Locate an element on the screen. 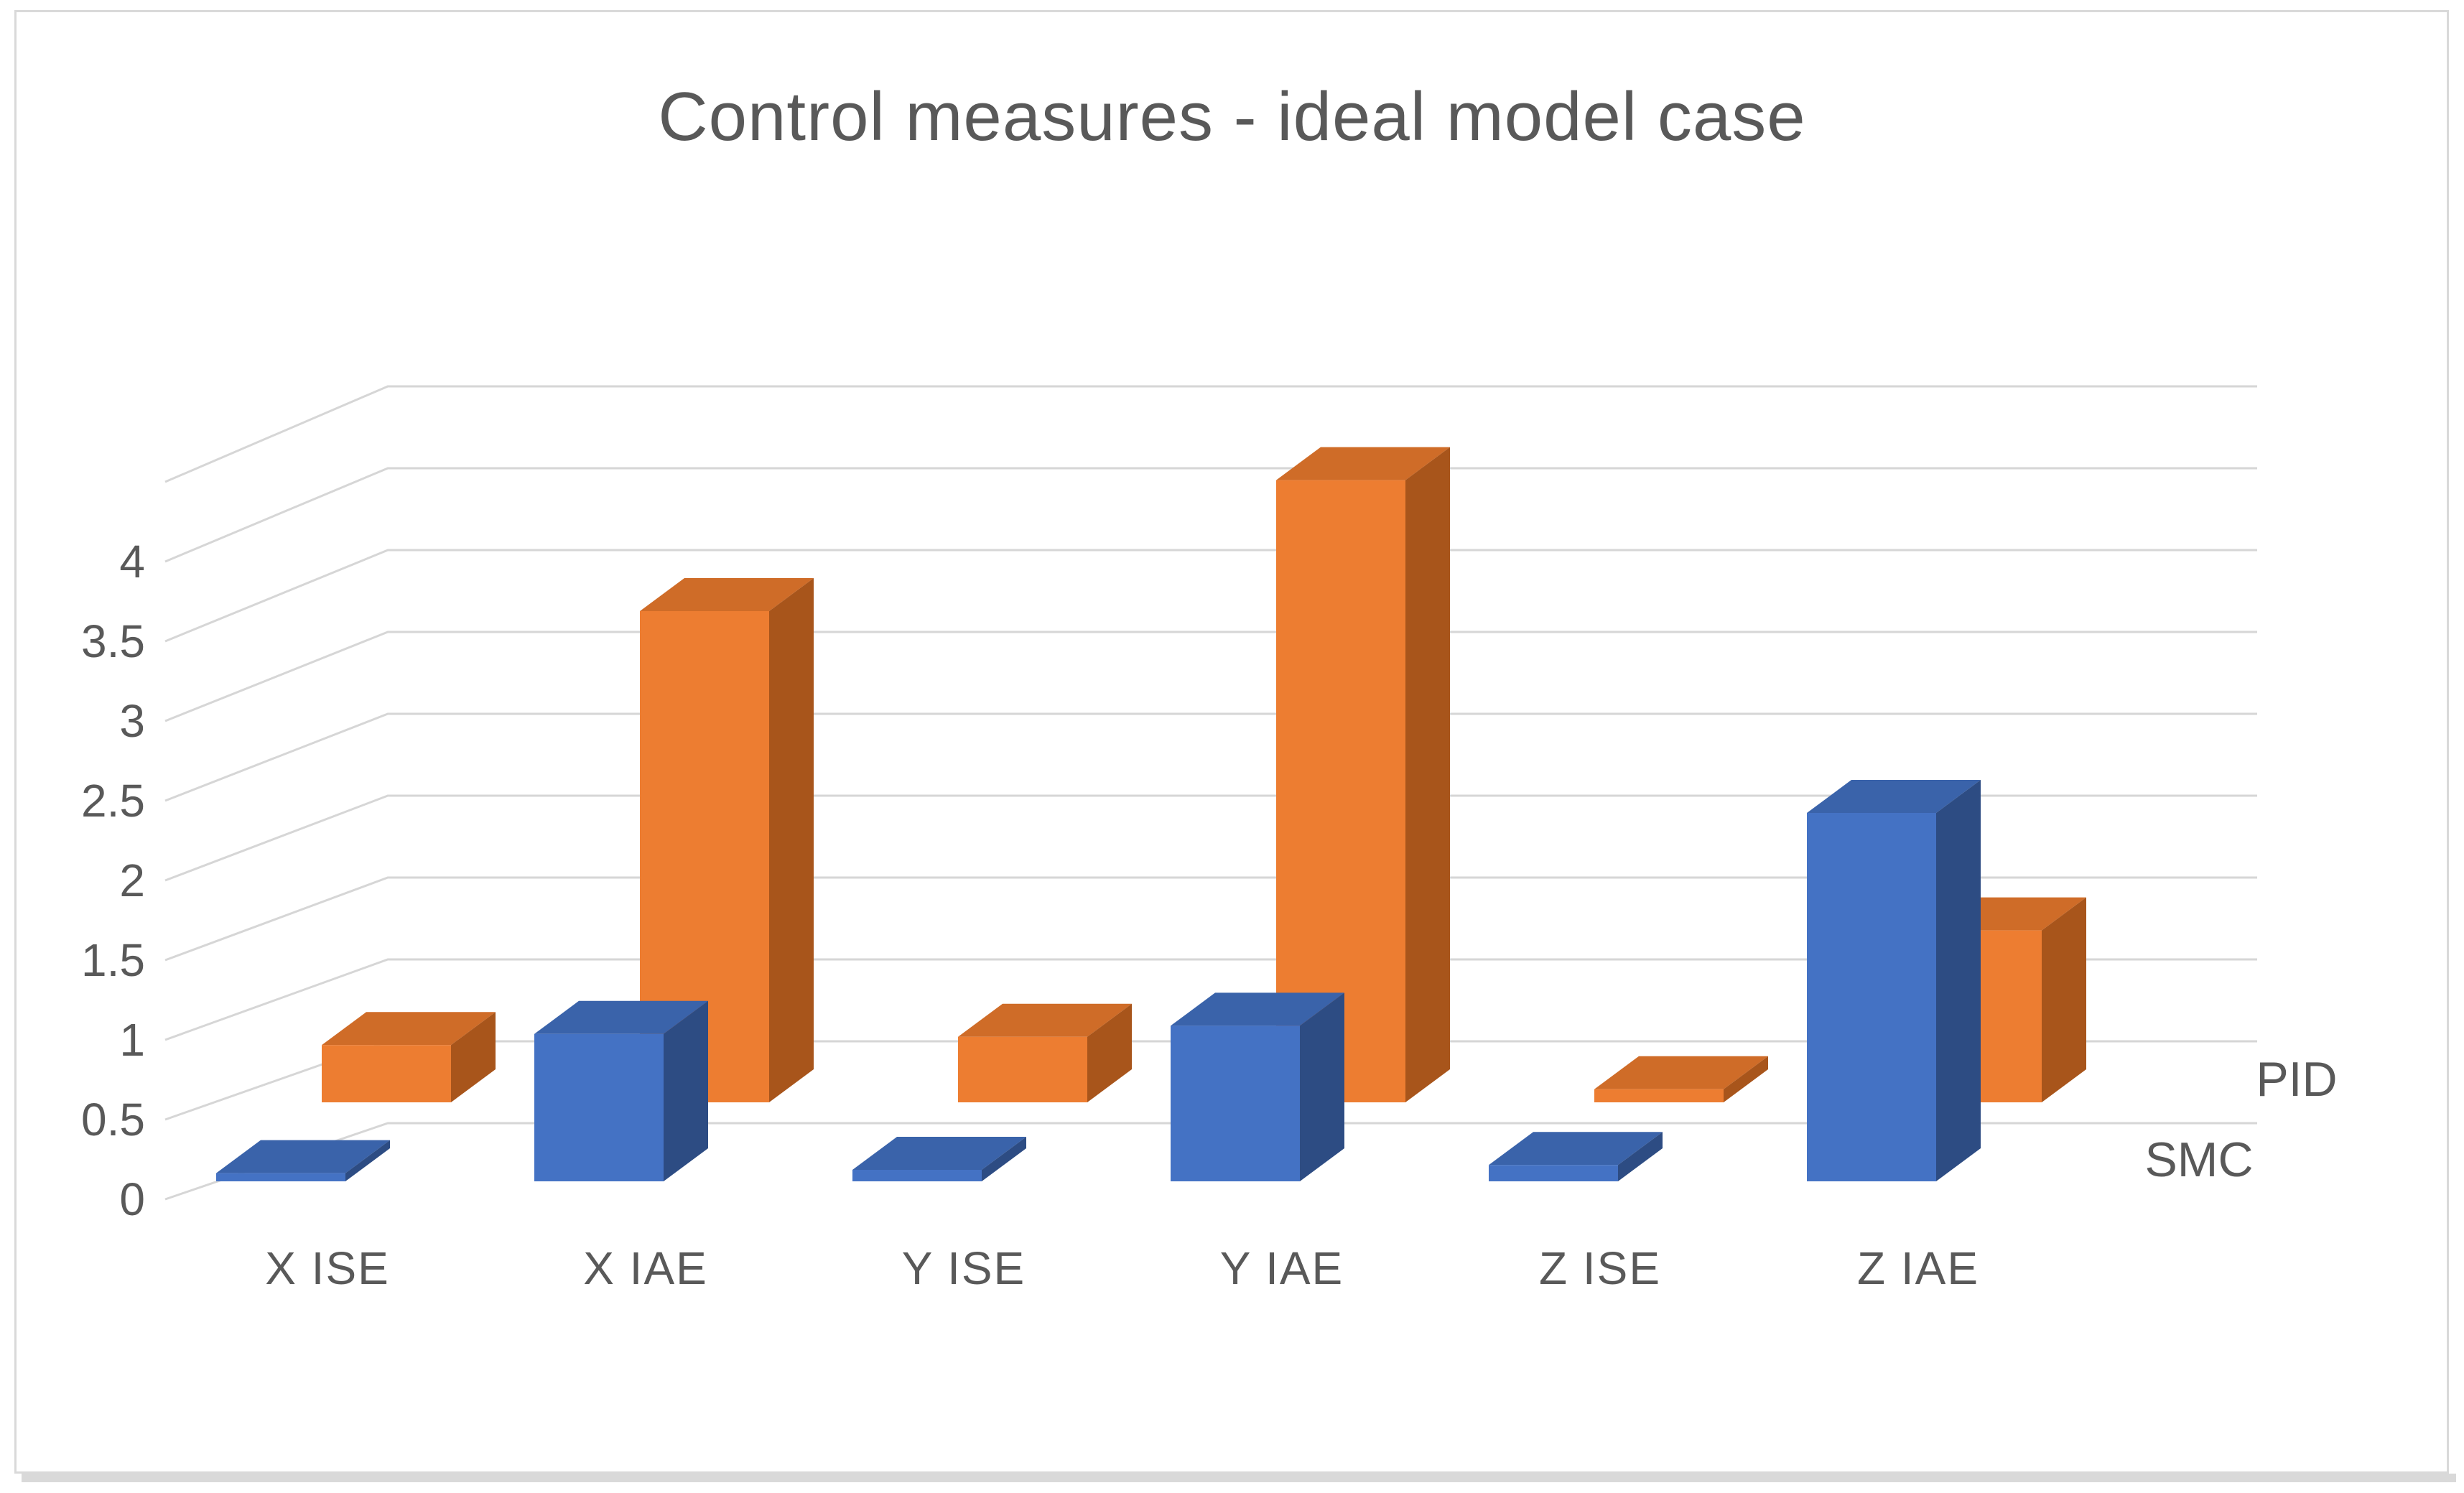  bar-smc-y-iae is located at coordinates (1257, 1086).